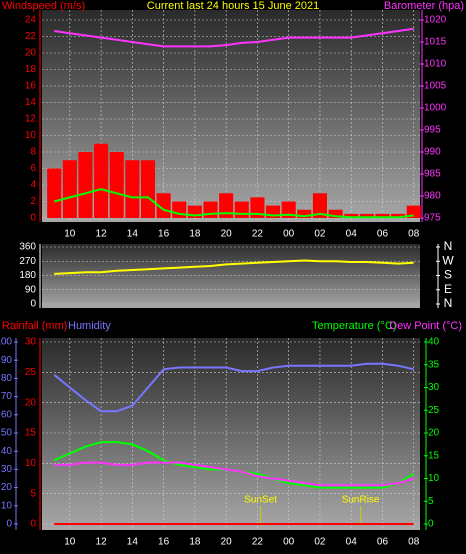  Describe the element at coordinates (354, 326) in the screenshot. I see `axis-label: Temperature (°C)` at that location.